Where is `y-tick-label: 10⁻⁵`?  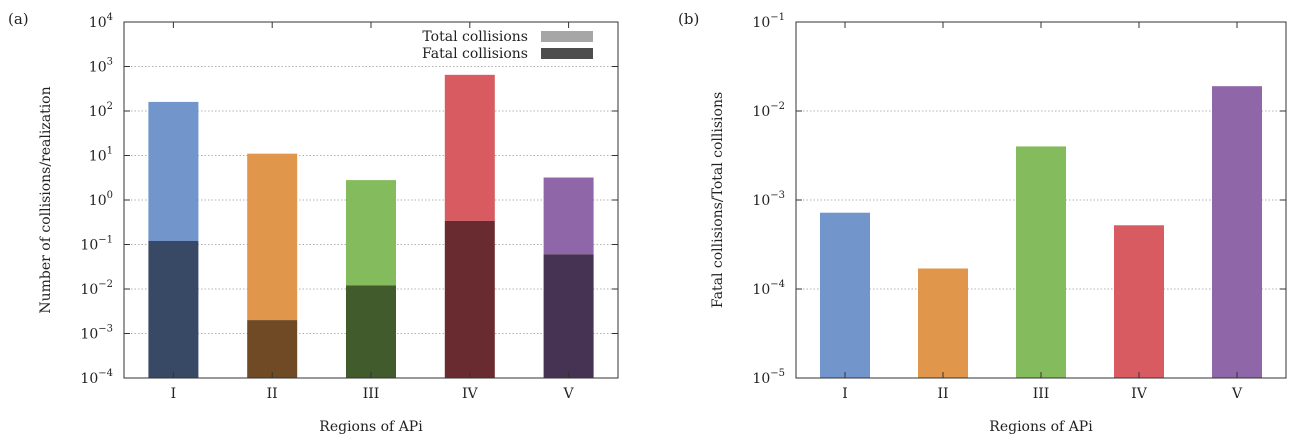
y-tick-label: 10⁻⁵ is located at coordinates (768, 377).